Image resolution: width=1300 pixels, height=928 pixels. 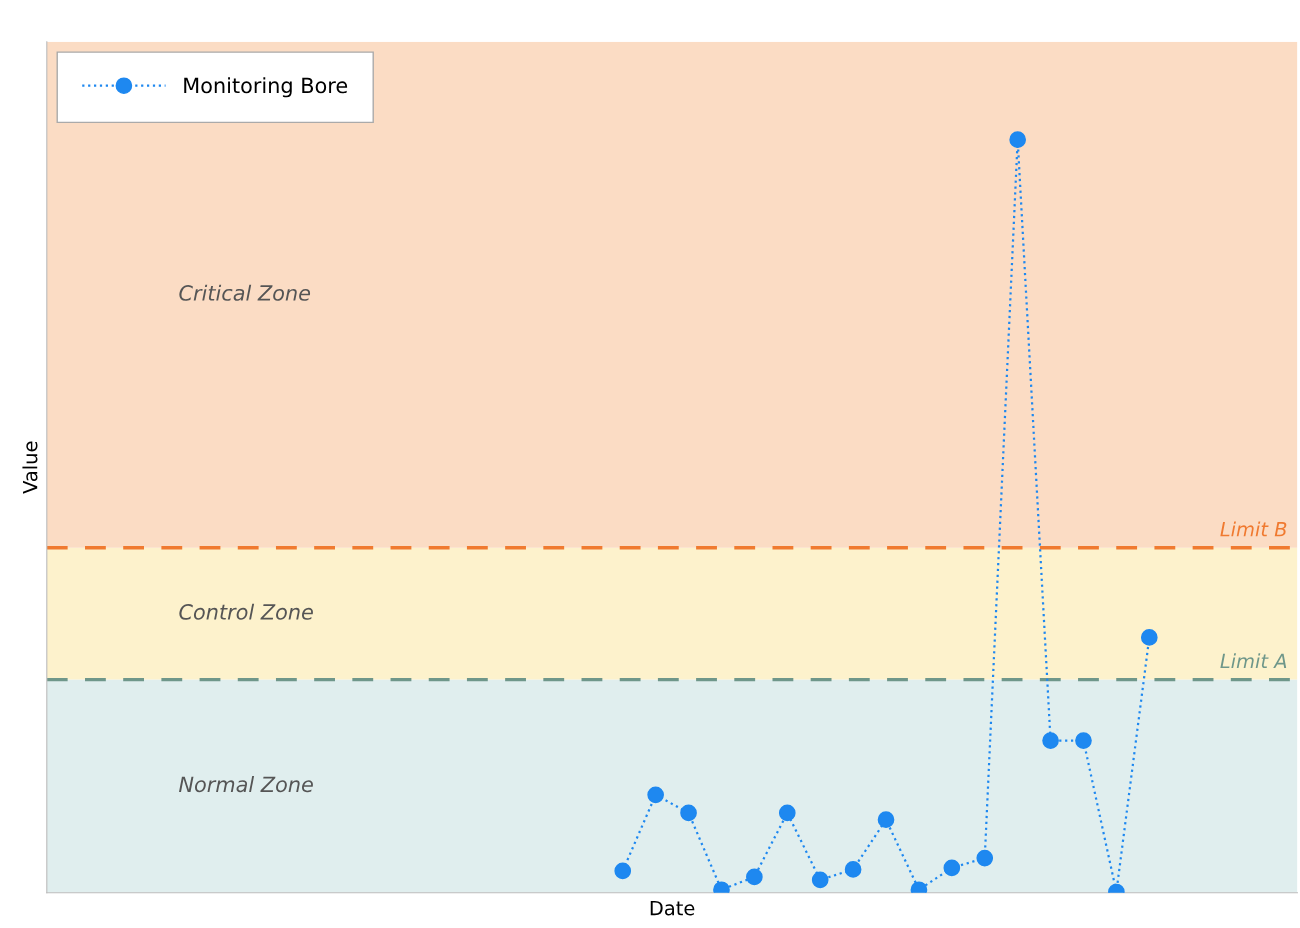 What do you see at coordinates (246, 611) in the screenshot?
I see `band-label: Control Zone` at bounding box center [246, 611].